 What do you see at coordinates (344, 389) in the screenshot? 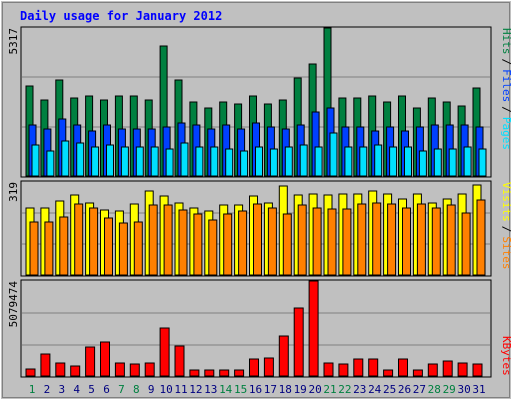
I see `day-label-22: 22` at bounding box center [344, 389].